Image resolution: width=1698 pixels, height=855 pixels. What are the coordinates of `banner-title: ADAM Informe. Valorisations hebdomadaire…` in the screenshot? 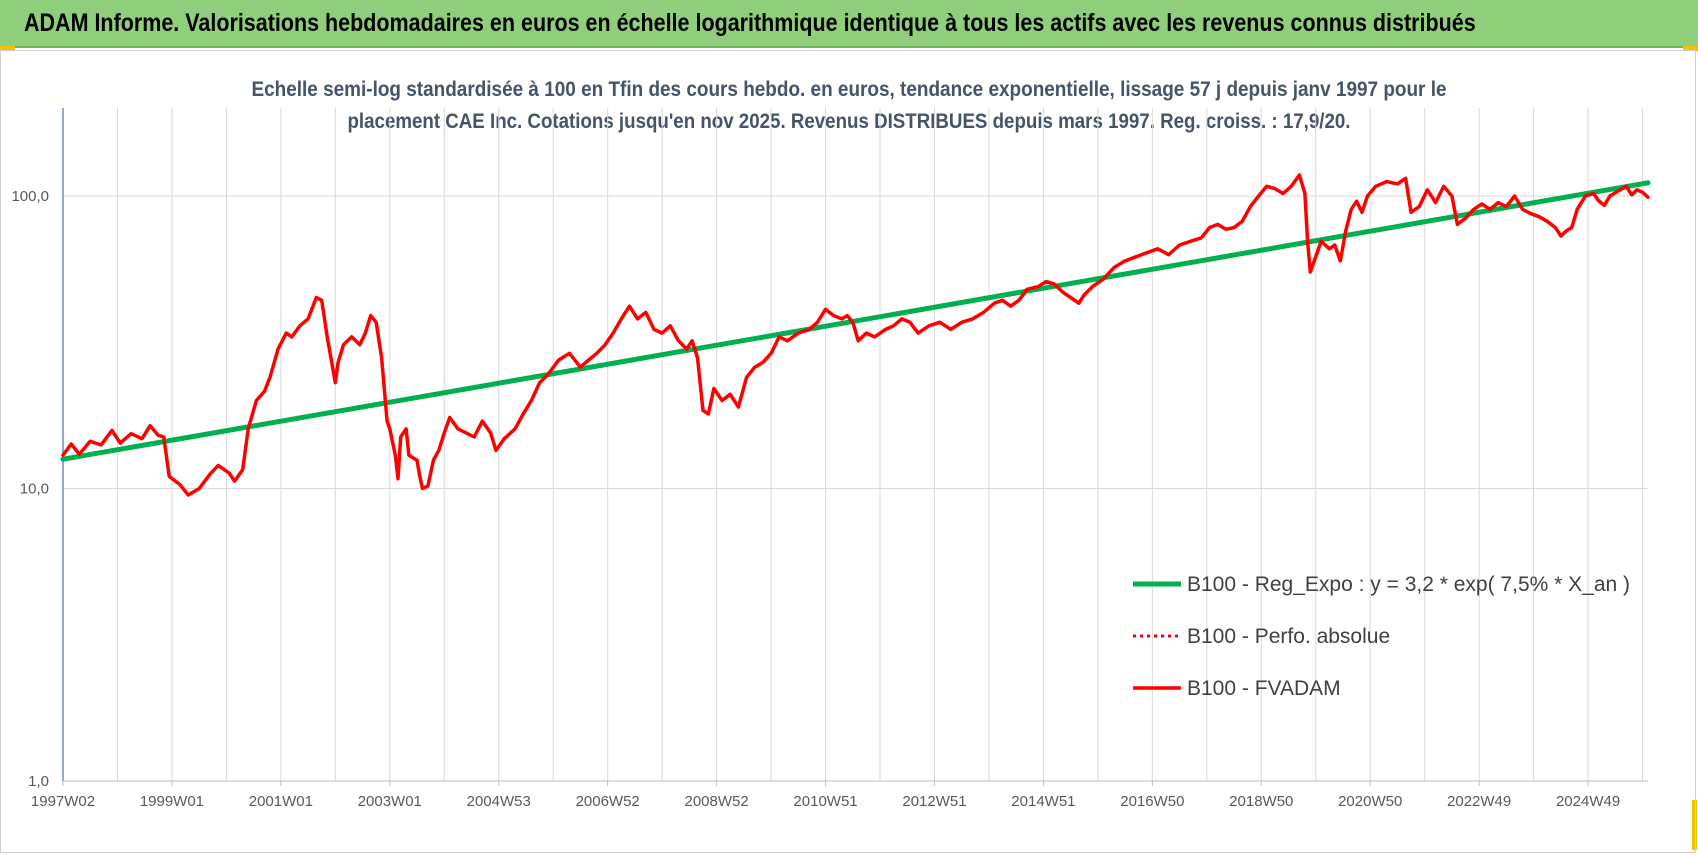 It's located at (750, 23).